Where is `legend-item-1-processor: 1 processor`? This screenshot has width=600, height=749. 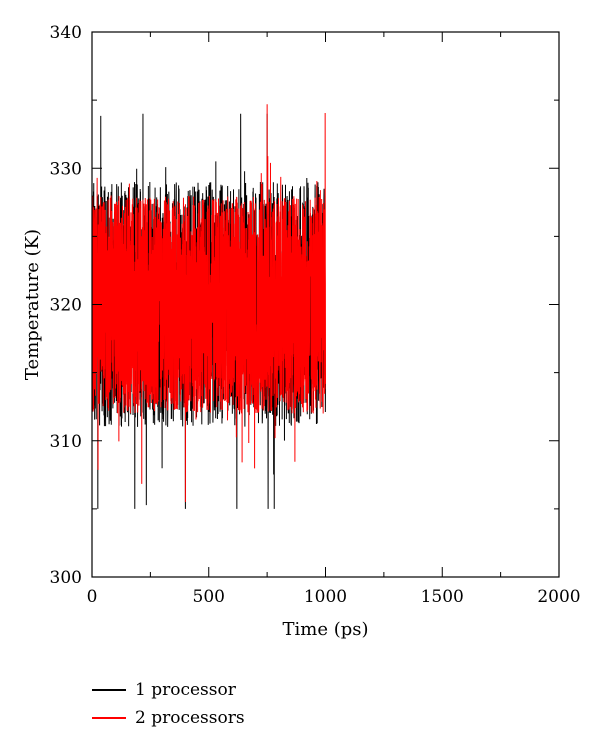
legend-item-1-processor: 1 processor is located at coordinates (168, 690).